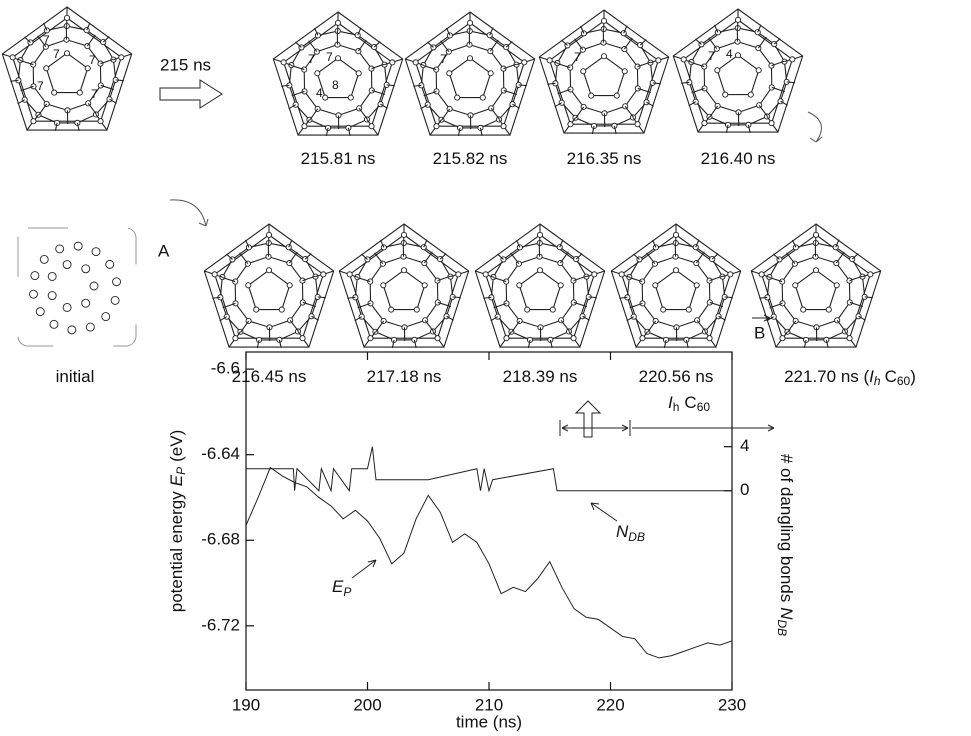 The width and height of the screenshot is (971, 736). What do you see at coordinates (610, 704) in the screenshot?
I see `x-tick-label: 220` at bounding box center [610, 704].